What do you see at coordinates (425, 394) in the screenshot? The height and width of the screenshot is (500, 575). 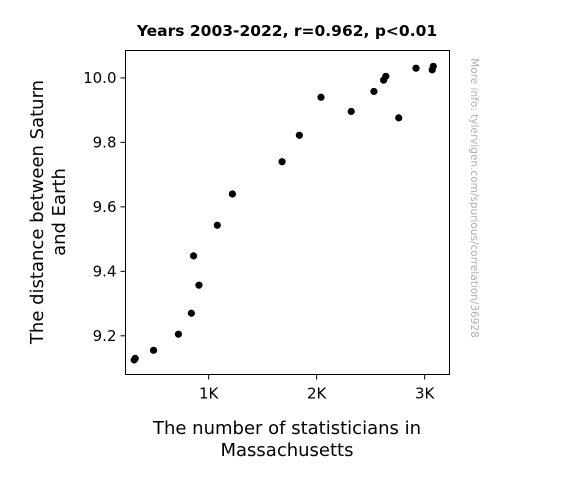 I see `x-tick-label: 3K` at bounding box center [425, 394].